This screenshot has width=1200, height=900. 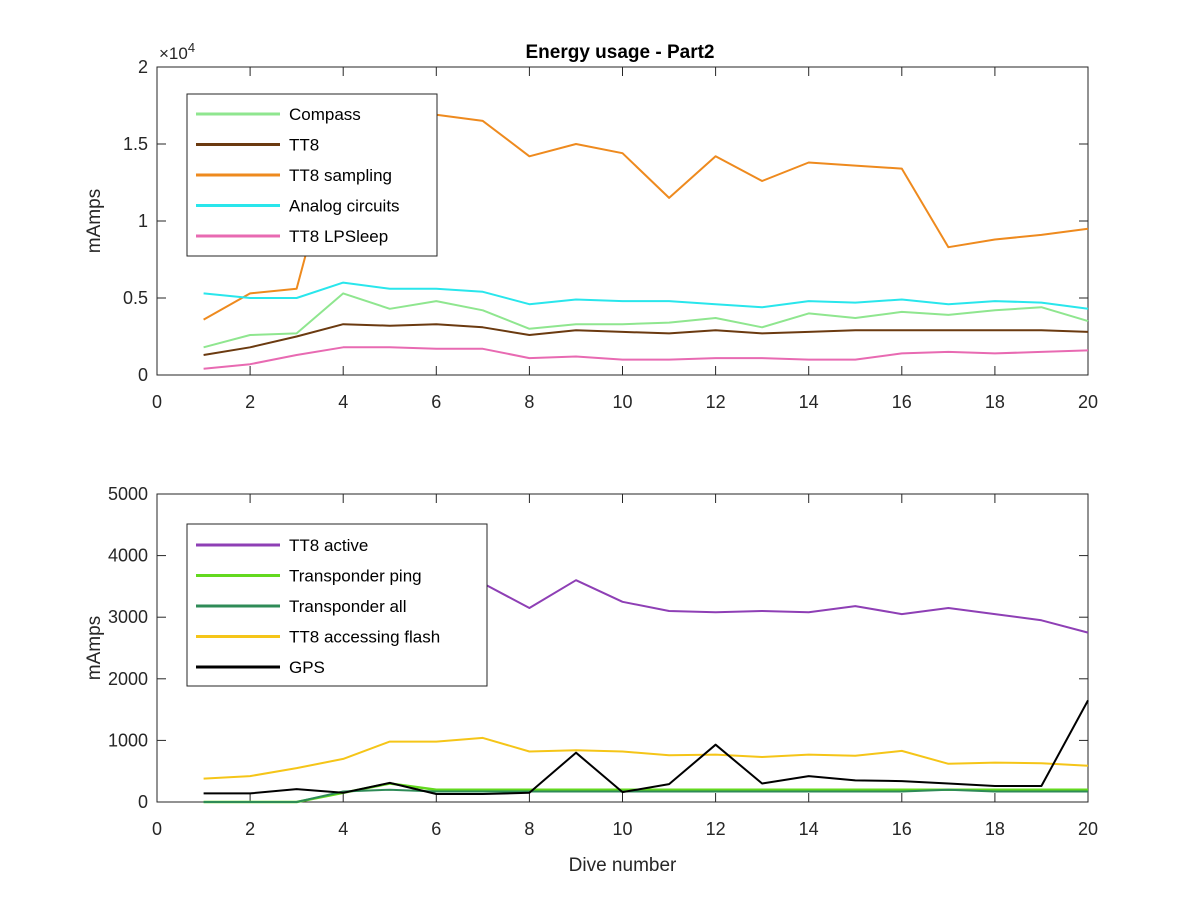 What do you see at coordinates (344, 206) in the screenshot?
I see `legend-label: Analog circuits` at bounding box center [344, 206].